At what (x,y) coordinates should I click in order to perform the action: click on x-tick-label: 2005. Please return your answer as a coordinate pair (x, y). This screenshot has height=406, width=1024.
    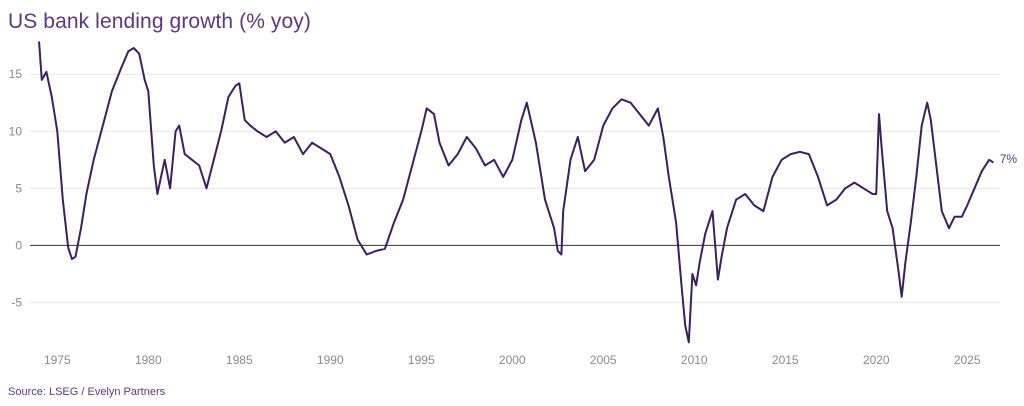
    Looking at the image, I should click on (603, 360).